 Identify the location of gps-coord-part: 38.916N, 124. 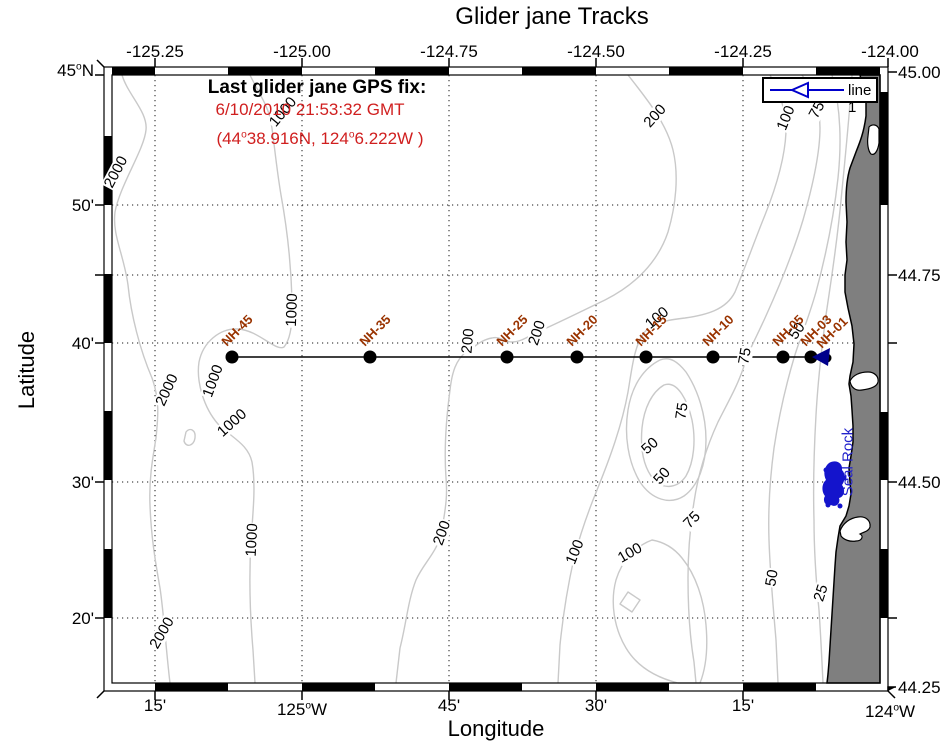
(297, 138).